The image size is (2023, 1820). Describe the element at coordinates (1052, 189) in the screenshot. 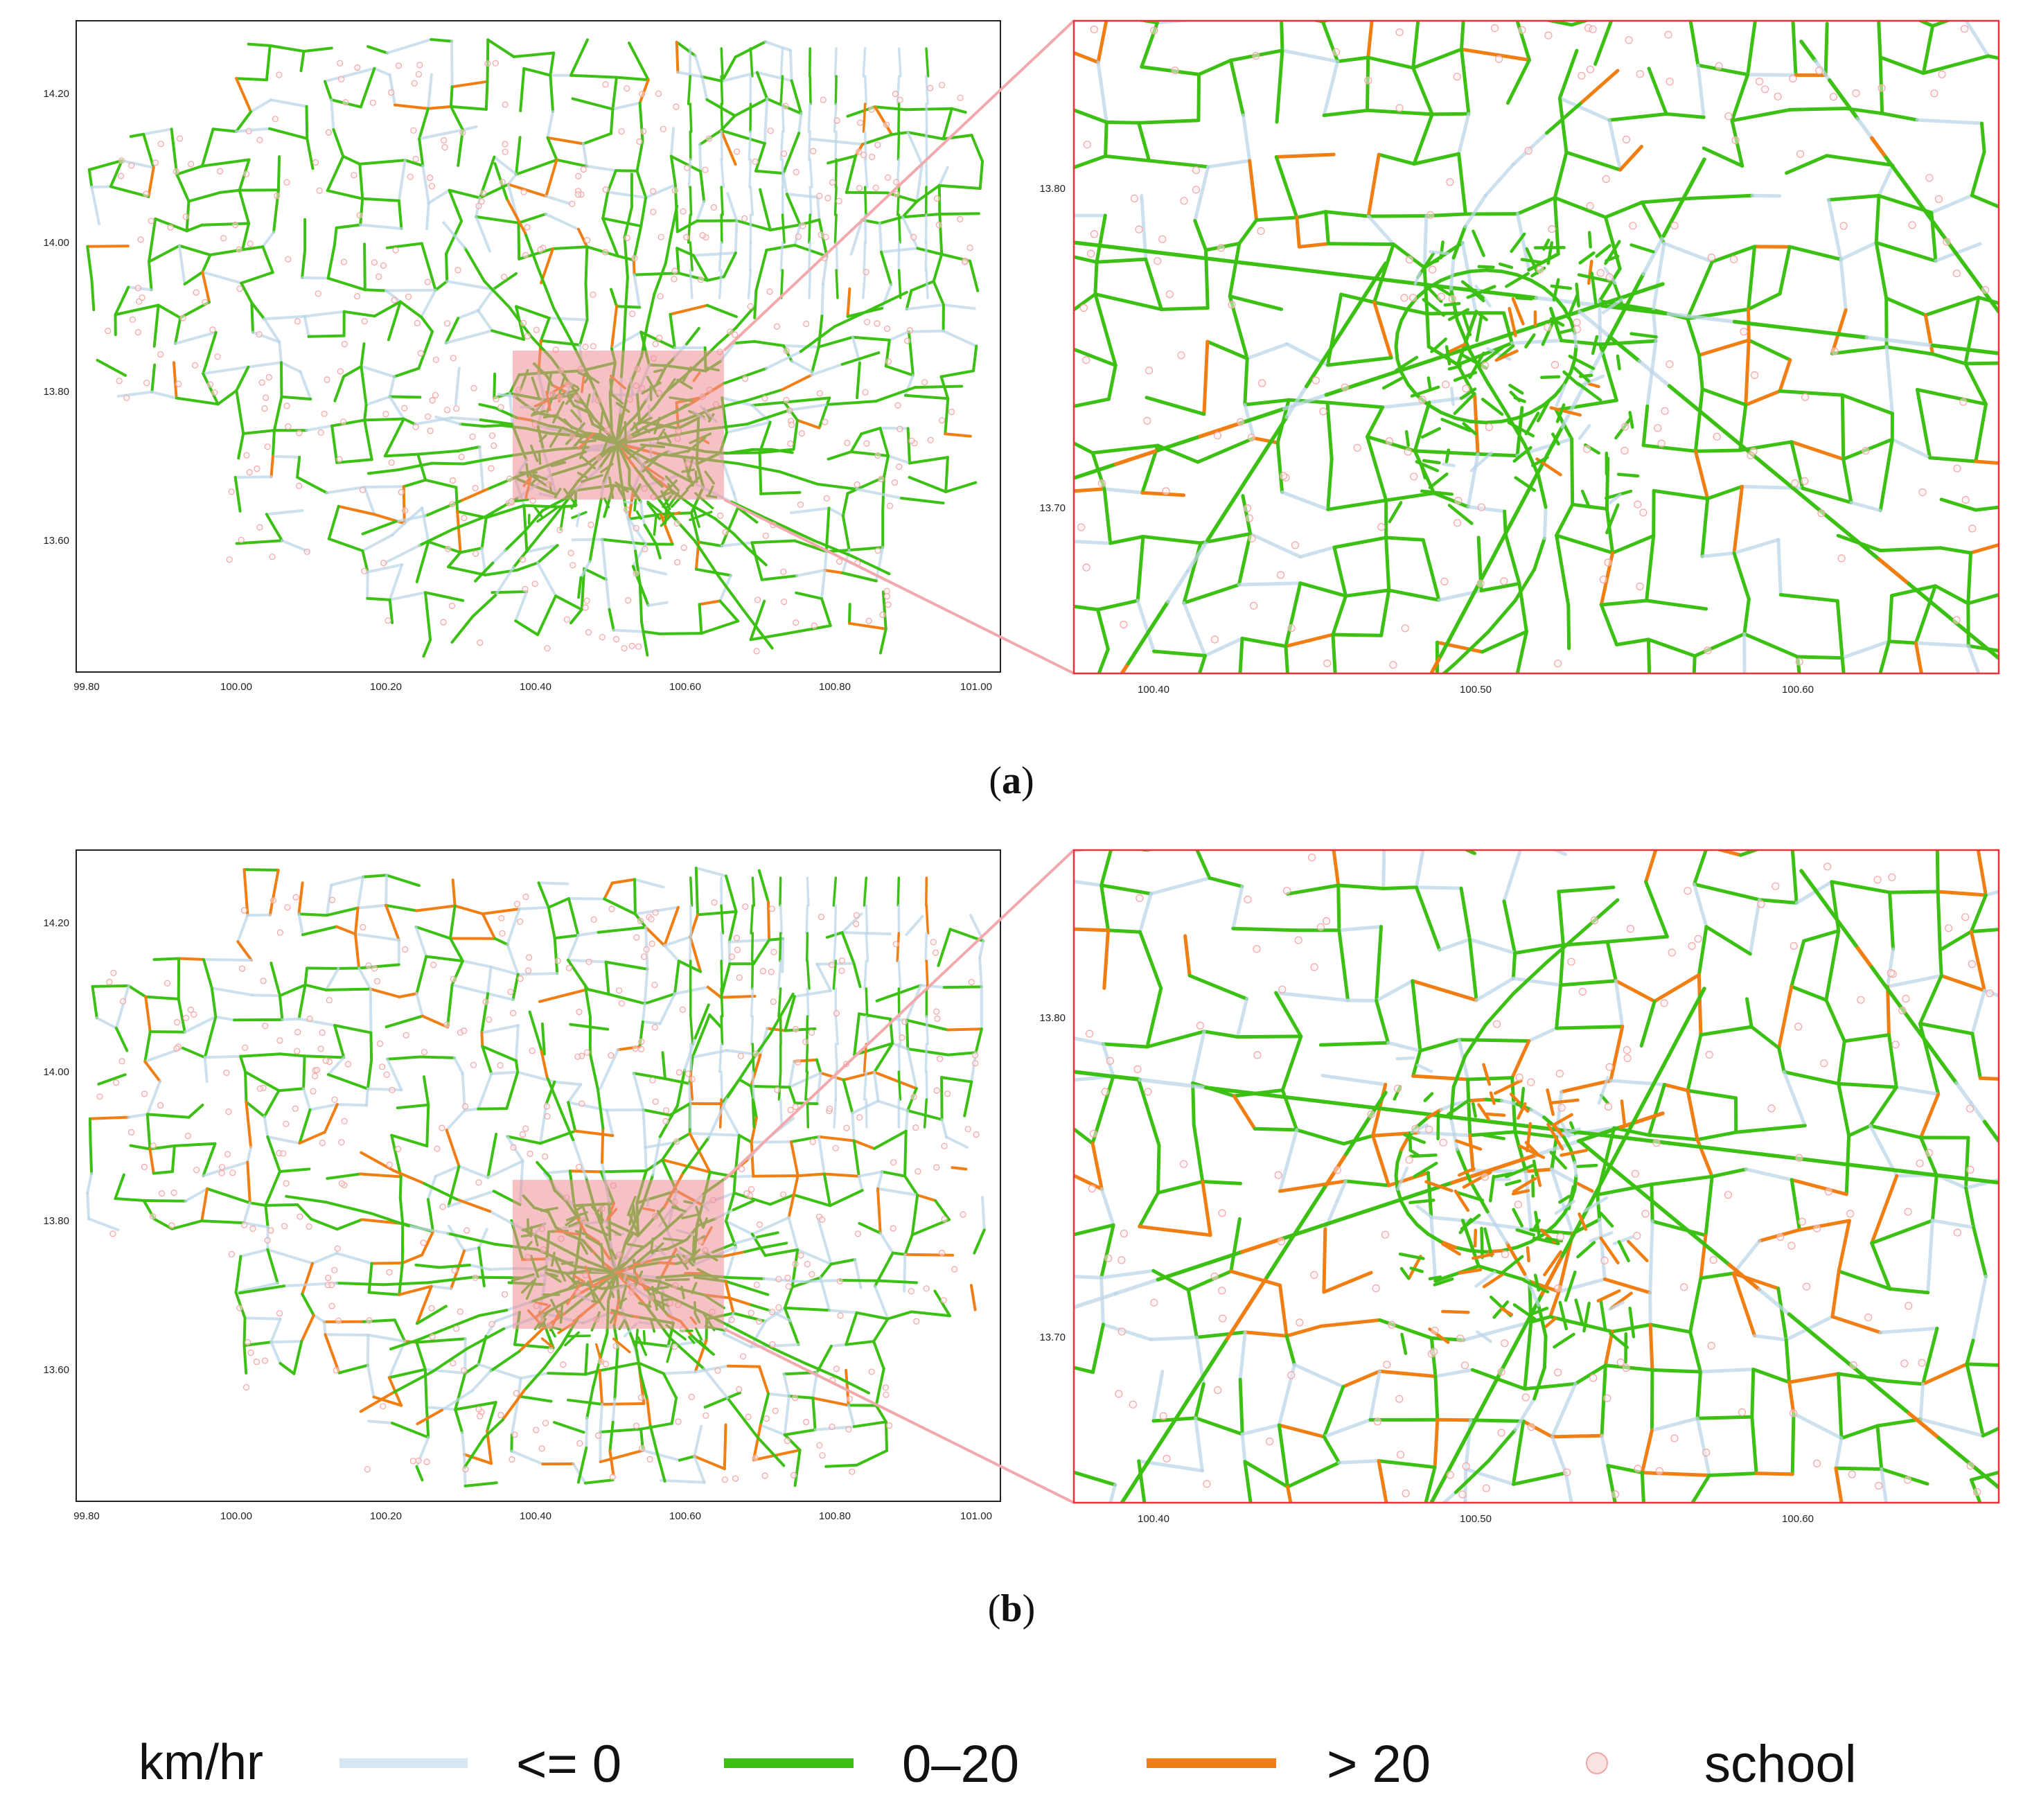

I see `zoom-y-tick-label: 13.80` at that location.